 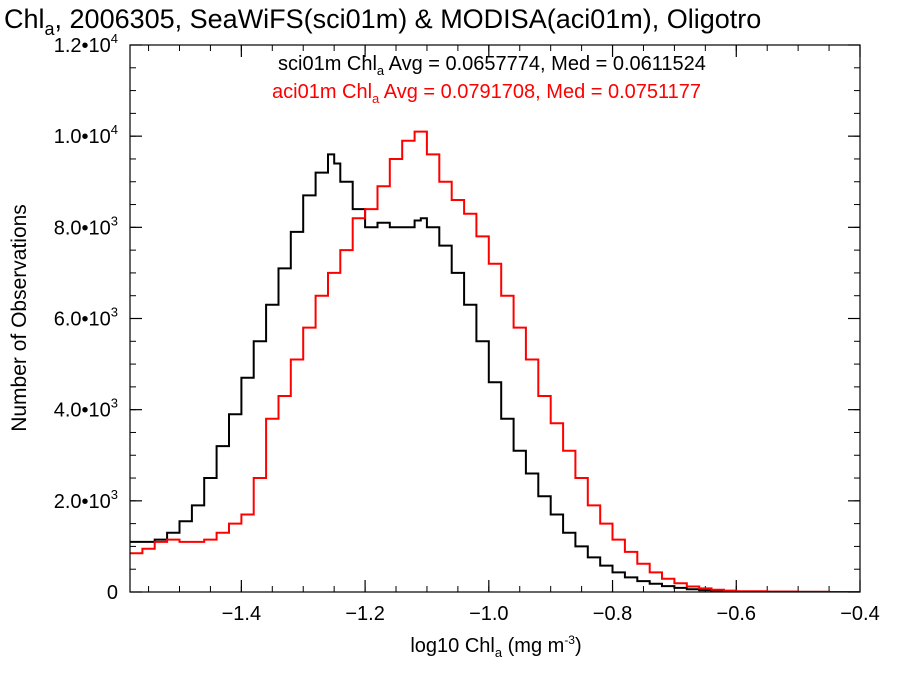 What do you see at coordinates (112, 593) in the screenshot?
I see `y-tick-label: 0` at bounding box center [112, 593].